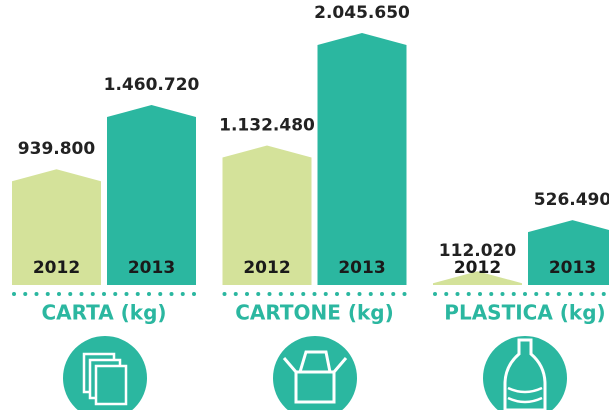 Image resolution: width=609 pixels, height=410 pixels. I want to click on value-label: 112.020, so click(478, 251).